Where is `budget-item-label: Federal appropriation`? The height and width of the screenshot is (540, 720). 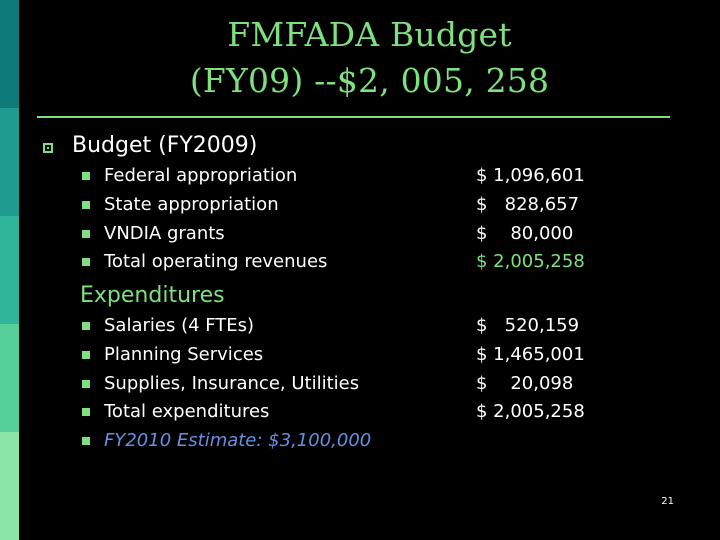 budget-item-label: Federal appropriation is located at coordinates (201, 175).